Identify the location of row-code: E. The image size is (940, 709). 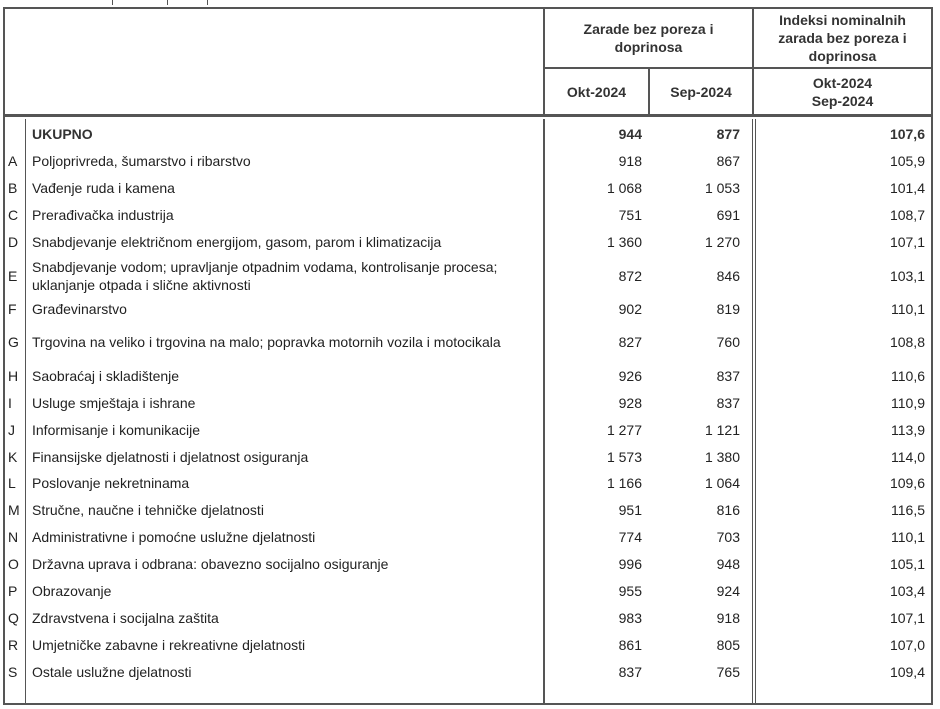
(13, 275).